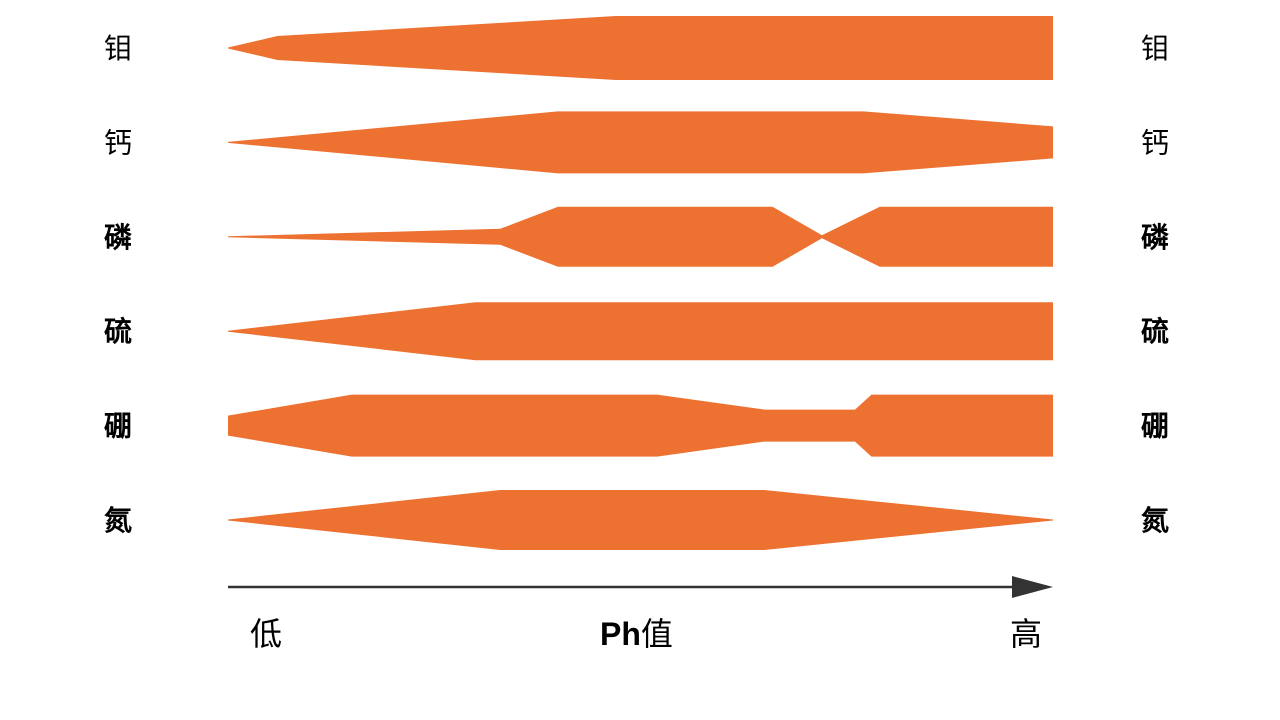 This screenshot has width=1280, height=720. What do you see at coordinates (118, 520) in the screenshot?
I see `left-element-label-6: 氮` at bounding box center [118, 520].